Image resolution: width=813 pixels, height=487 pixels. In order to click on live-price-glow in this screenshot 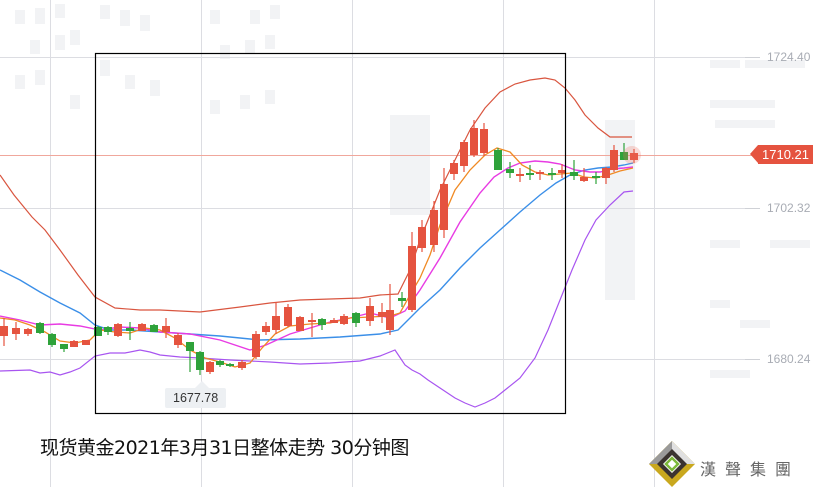, I will do `click(632, 155)`.